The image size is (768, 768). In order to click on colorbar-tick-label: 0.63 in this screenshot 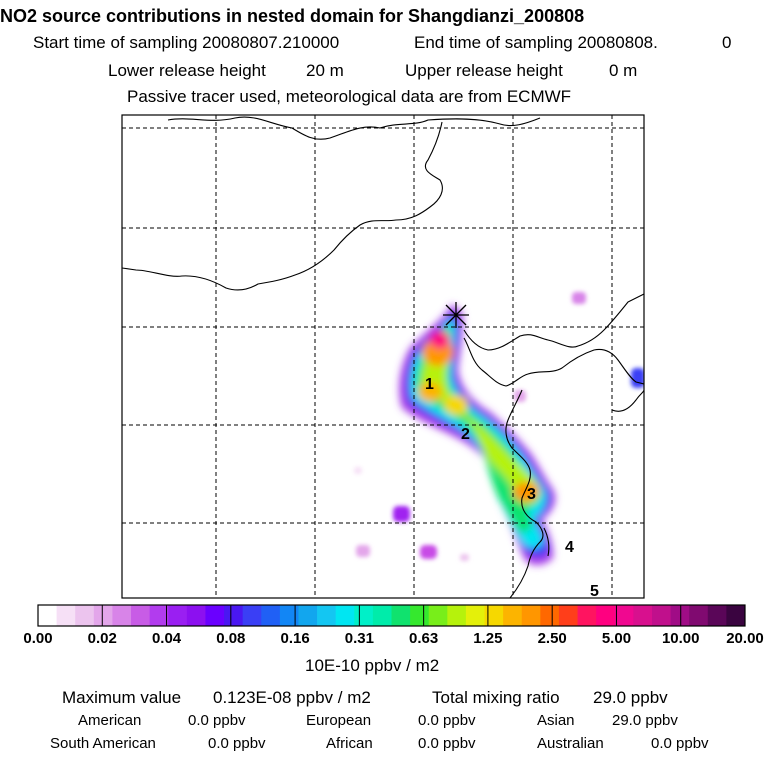, I will do `click(424, 638)`.